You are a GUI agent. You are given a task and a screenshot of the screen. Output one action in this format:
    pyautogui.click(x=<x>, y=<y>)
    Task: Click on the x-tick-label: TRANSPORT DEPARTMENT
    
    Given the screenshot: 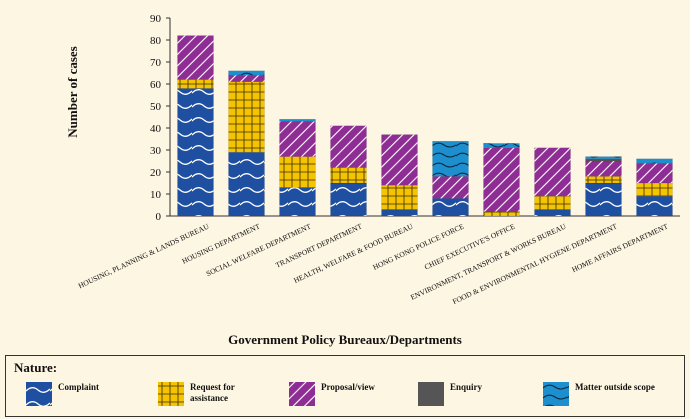 What is the action you would take?
    pyautogui.click(x=319, y=245)
    